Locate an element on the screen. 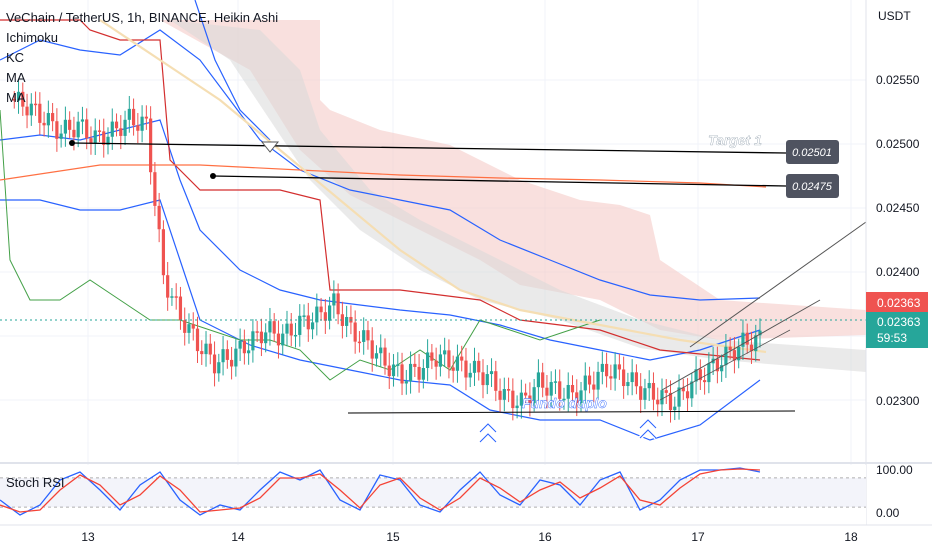 Image resolution: width=932 pixels, height=550 pixels. price-tick: 0.02300 is located at coordinates (898, 401).